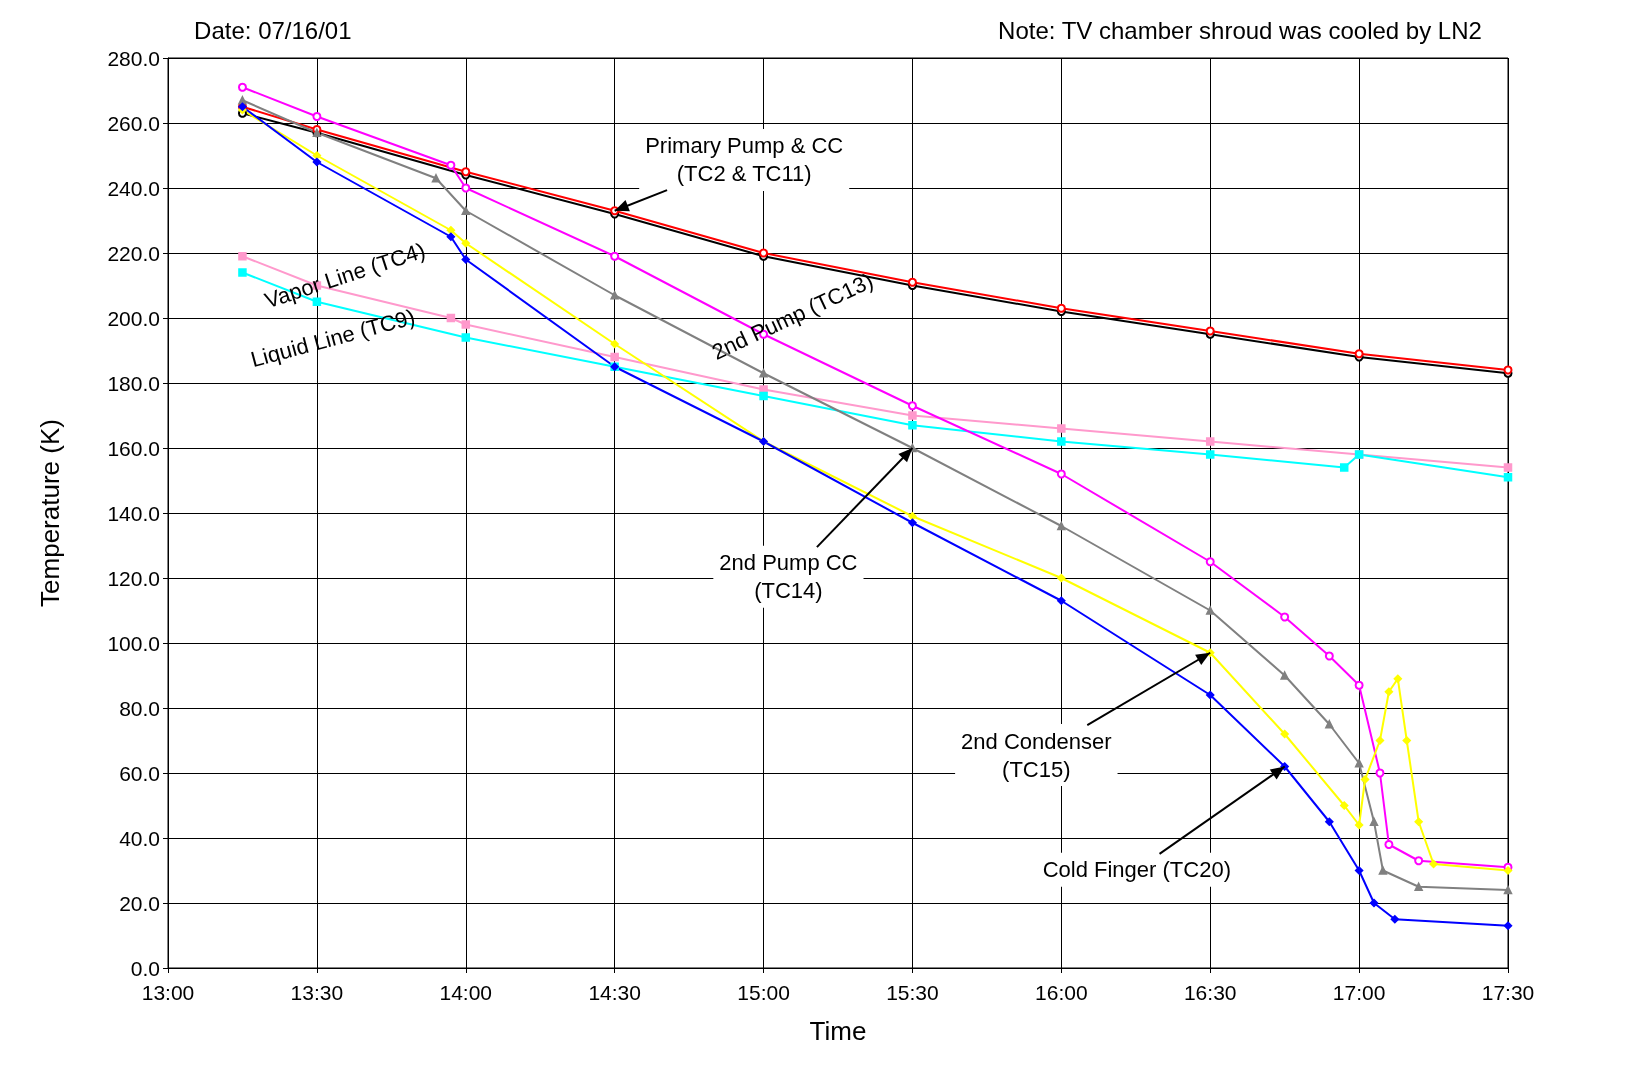 Image resolution: width=1644 pixels, height=1086 pixels. I want to click on y-tick-label: 220.0, so click(133, 253).